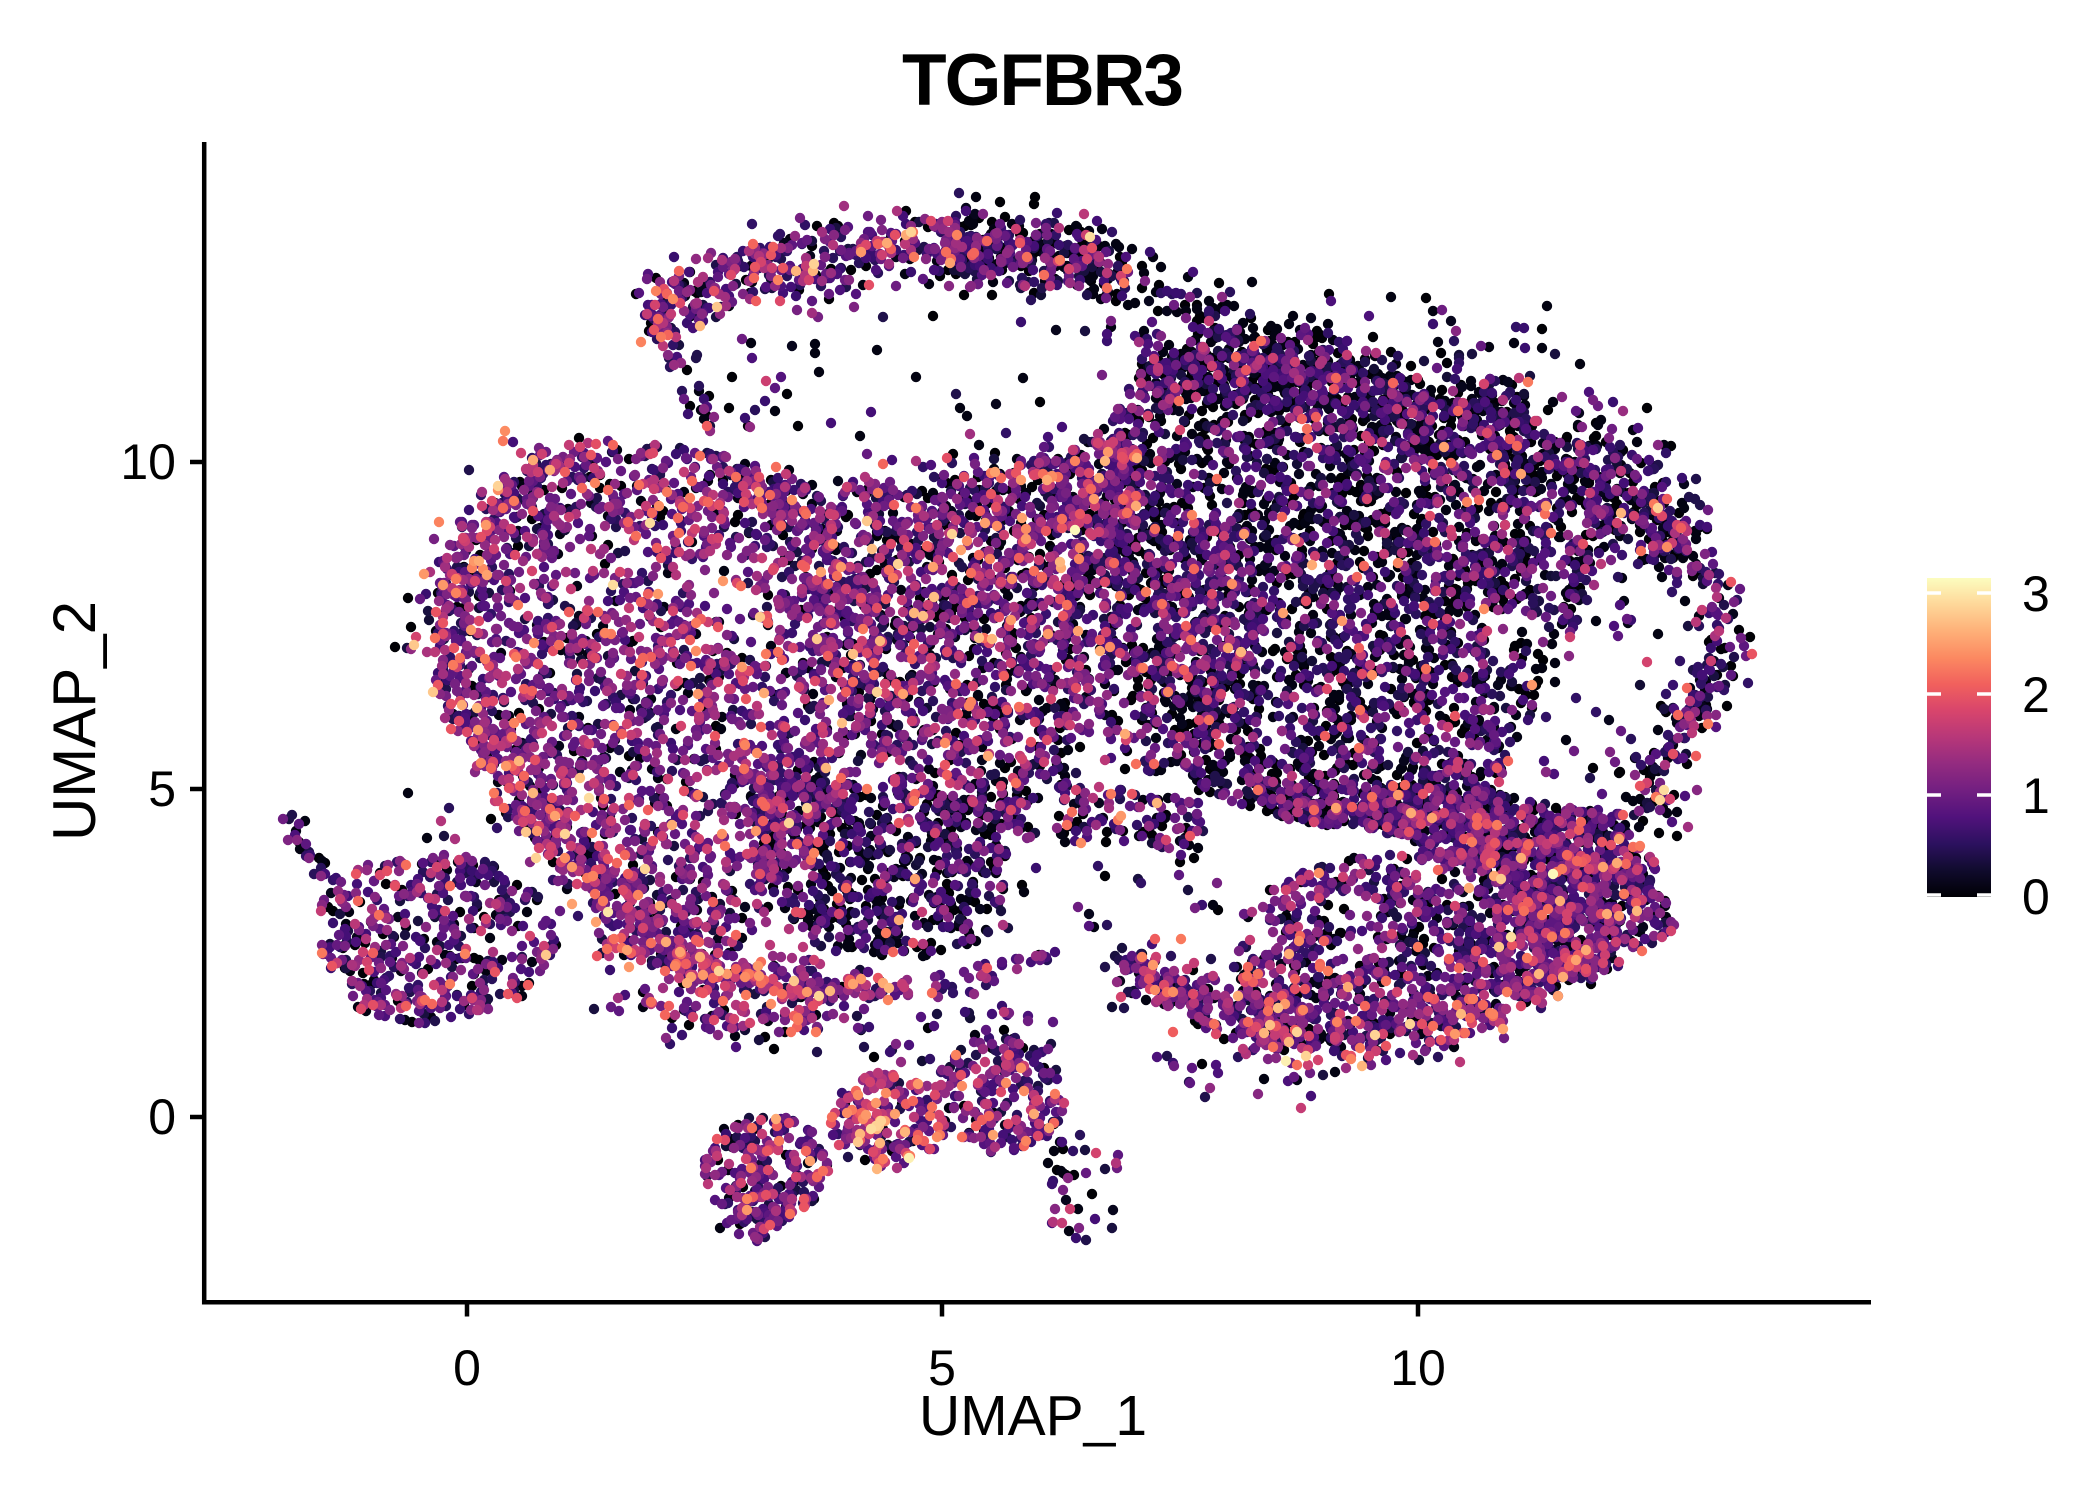 This screenshot has width=2100, height=1500. I want to click on svg-text: UMAP_2, so click(74, 721).